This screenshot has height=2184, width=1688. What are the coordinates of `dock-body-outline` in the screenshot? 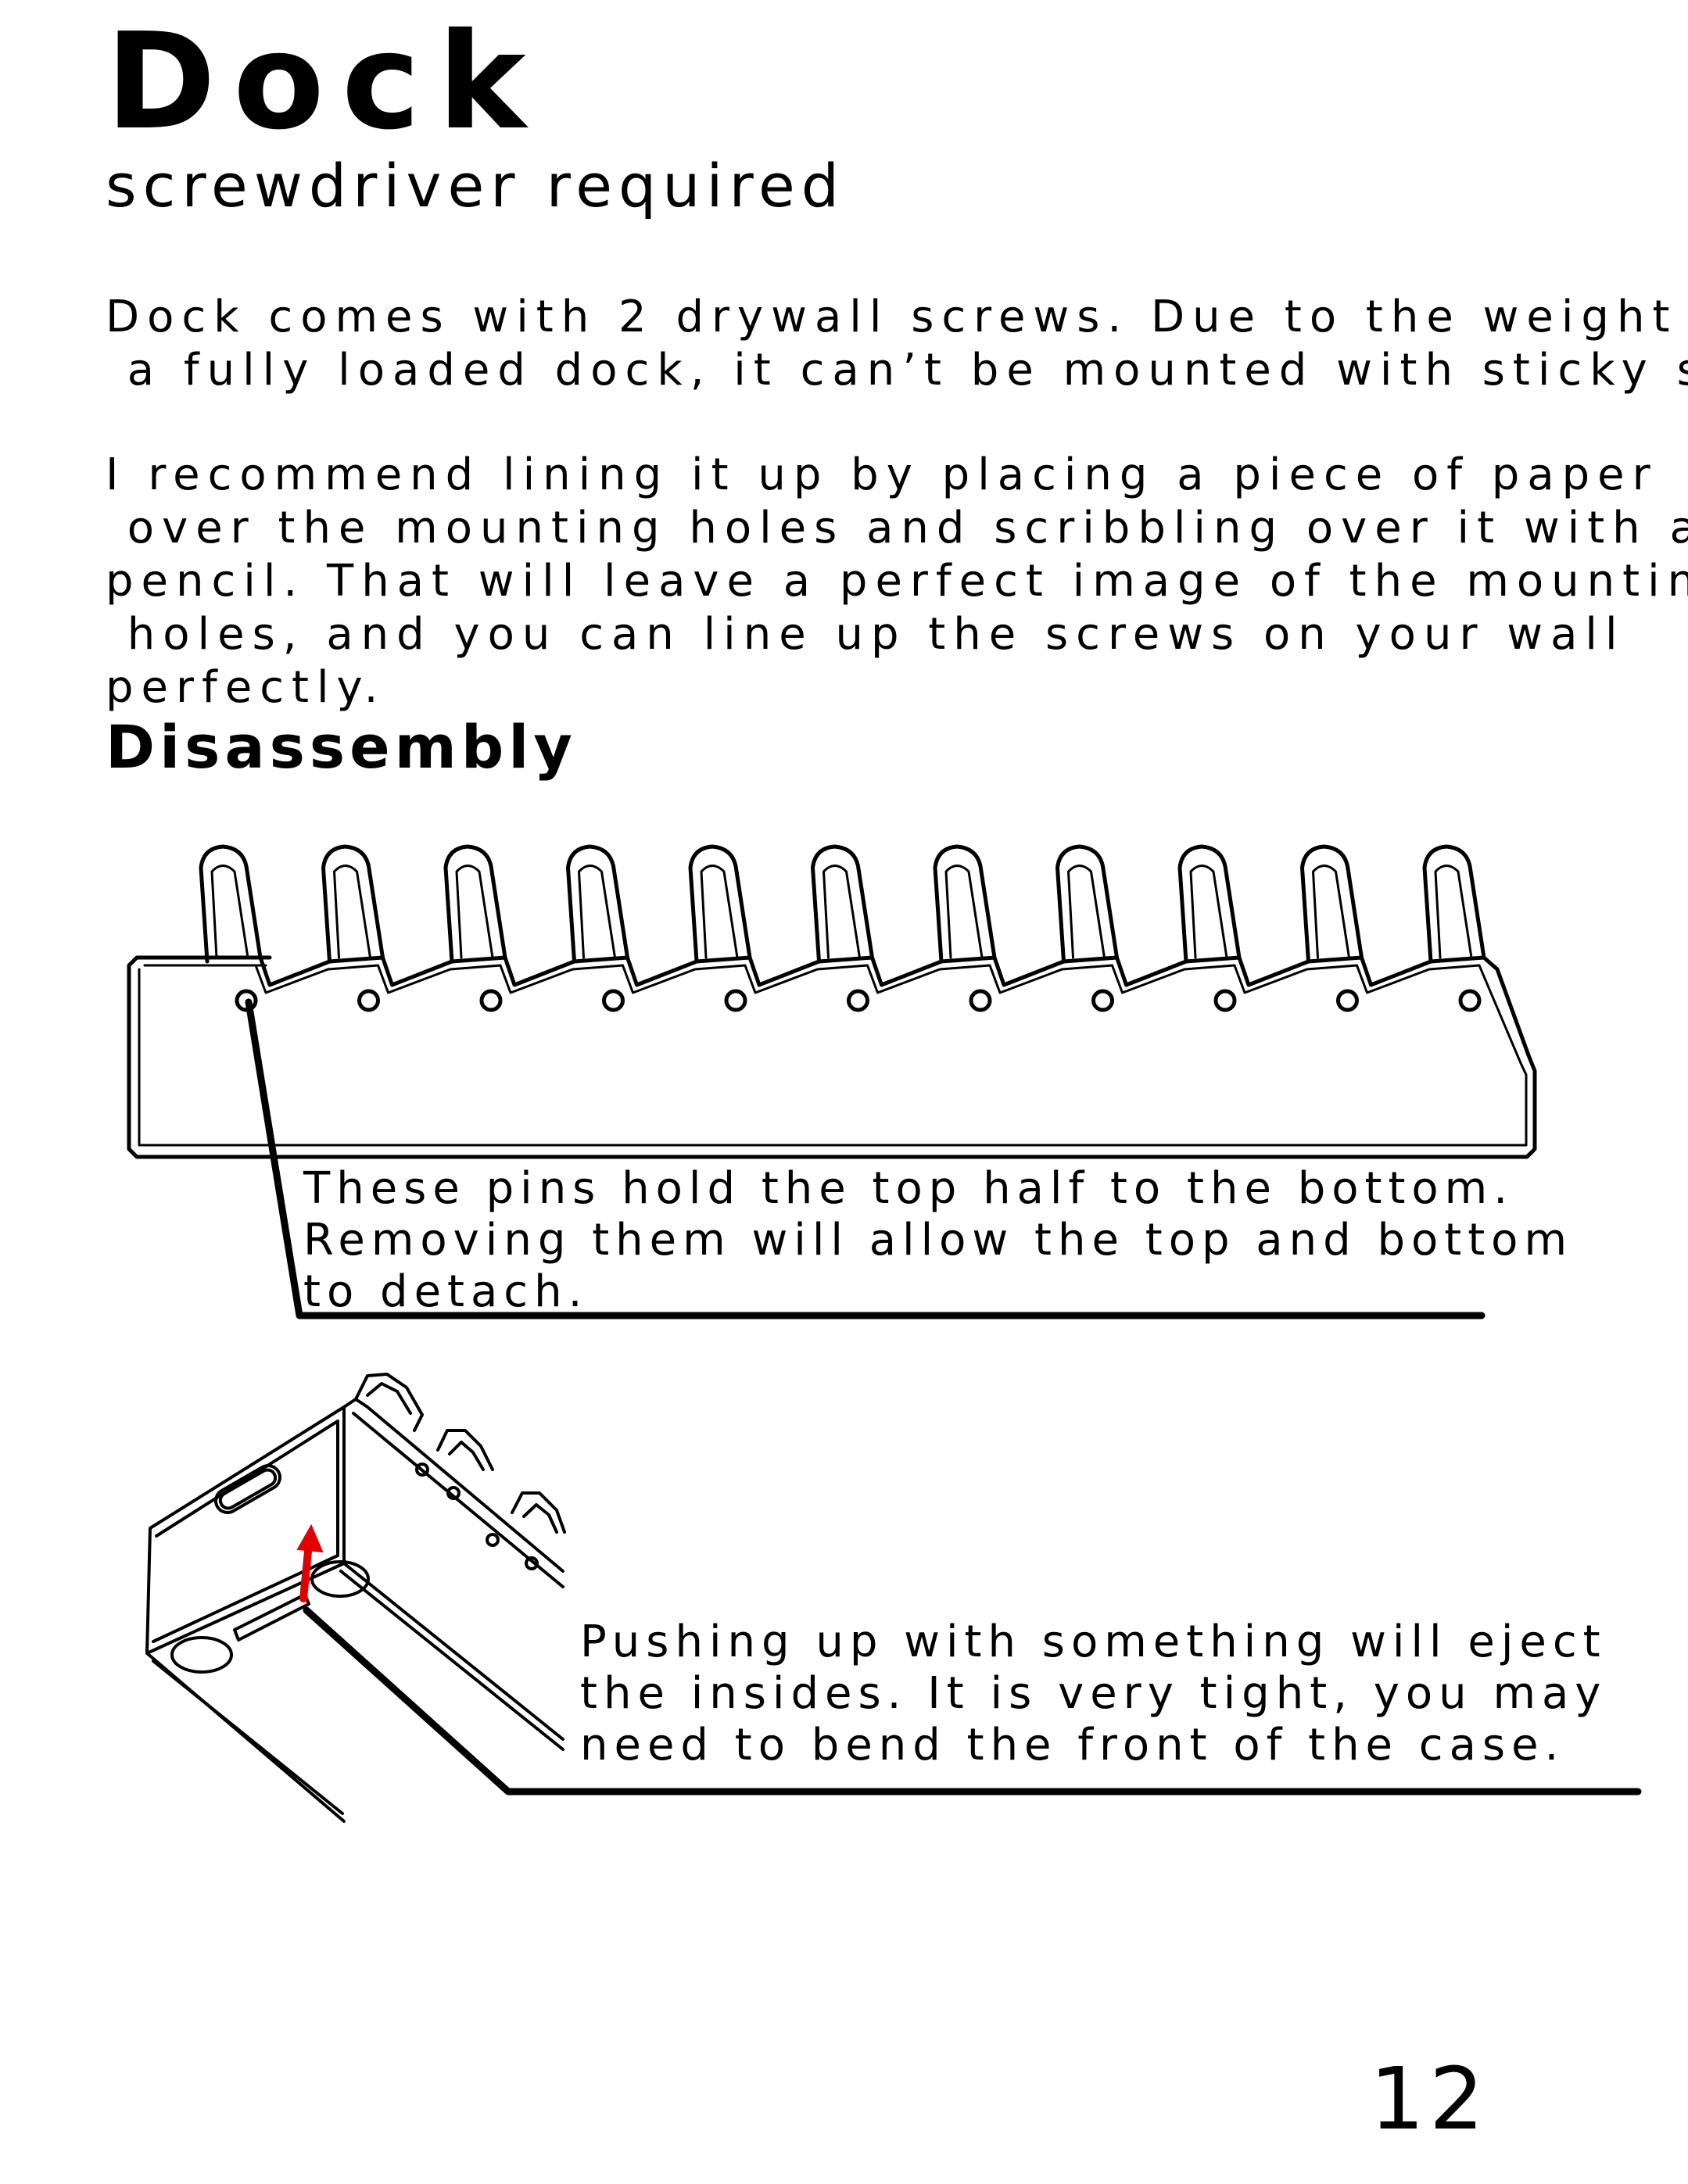 It's located at (832, 1057).